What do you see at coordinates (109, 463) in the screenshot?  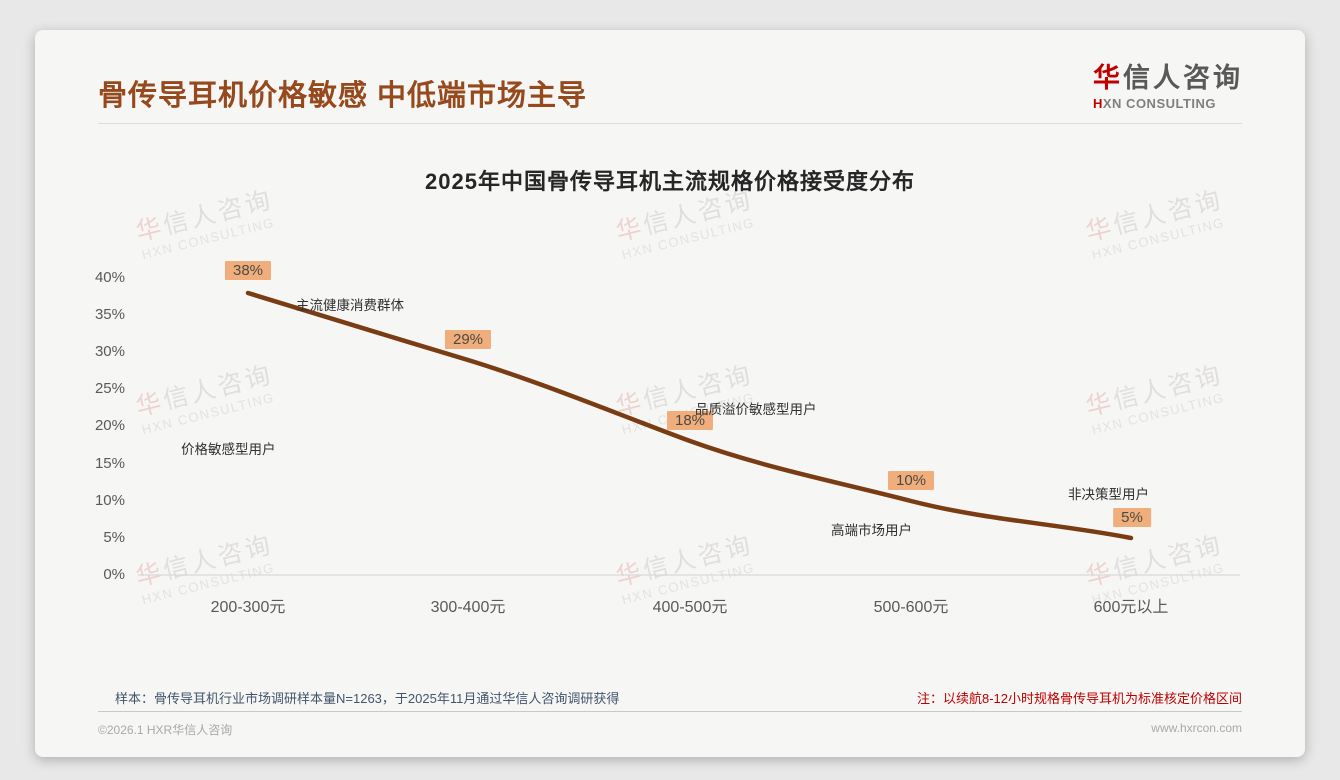 I see `y-tick: 15%` at bounding box center [109, 463].